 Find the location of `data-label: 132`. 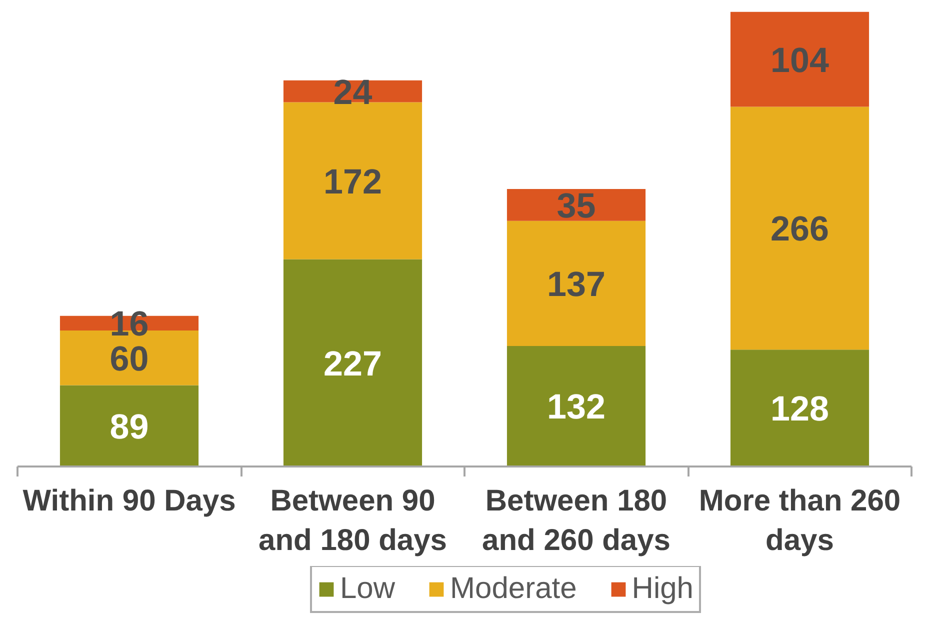

data-label: 132 is located at coordinates (576, 407).